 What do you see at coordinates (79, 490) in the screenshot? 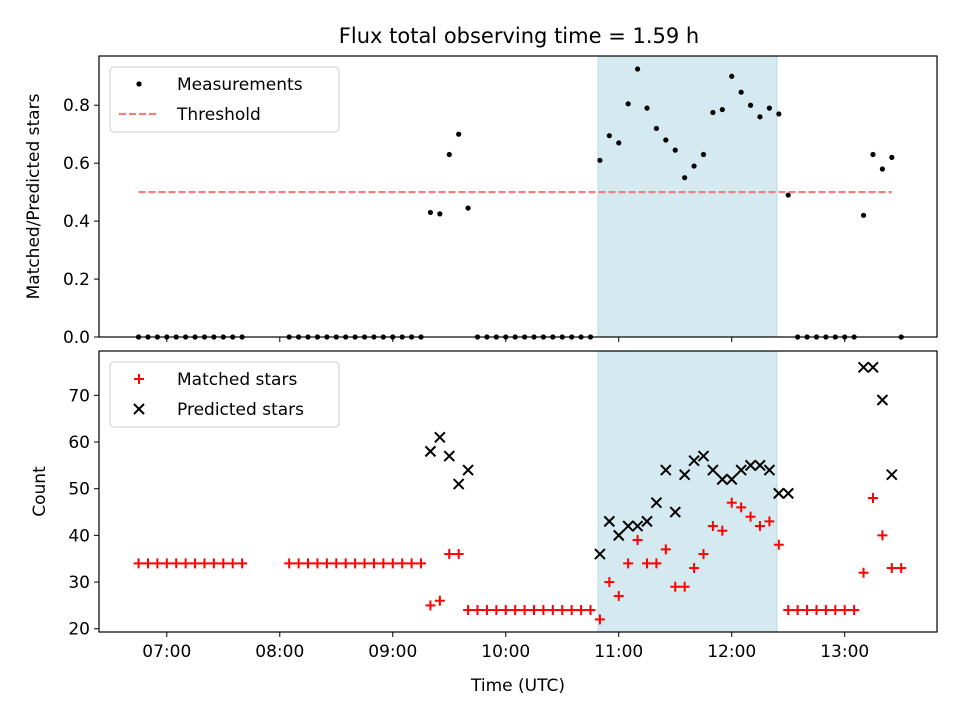
I see `y-tick-label: 50` at bounding box center [79, 490].